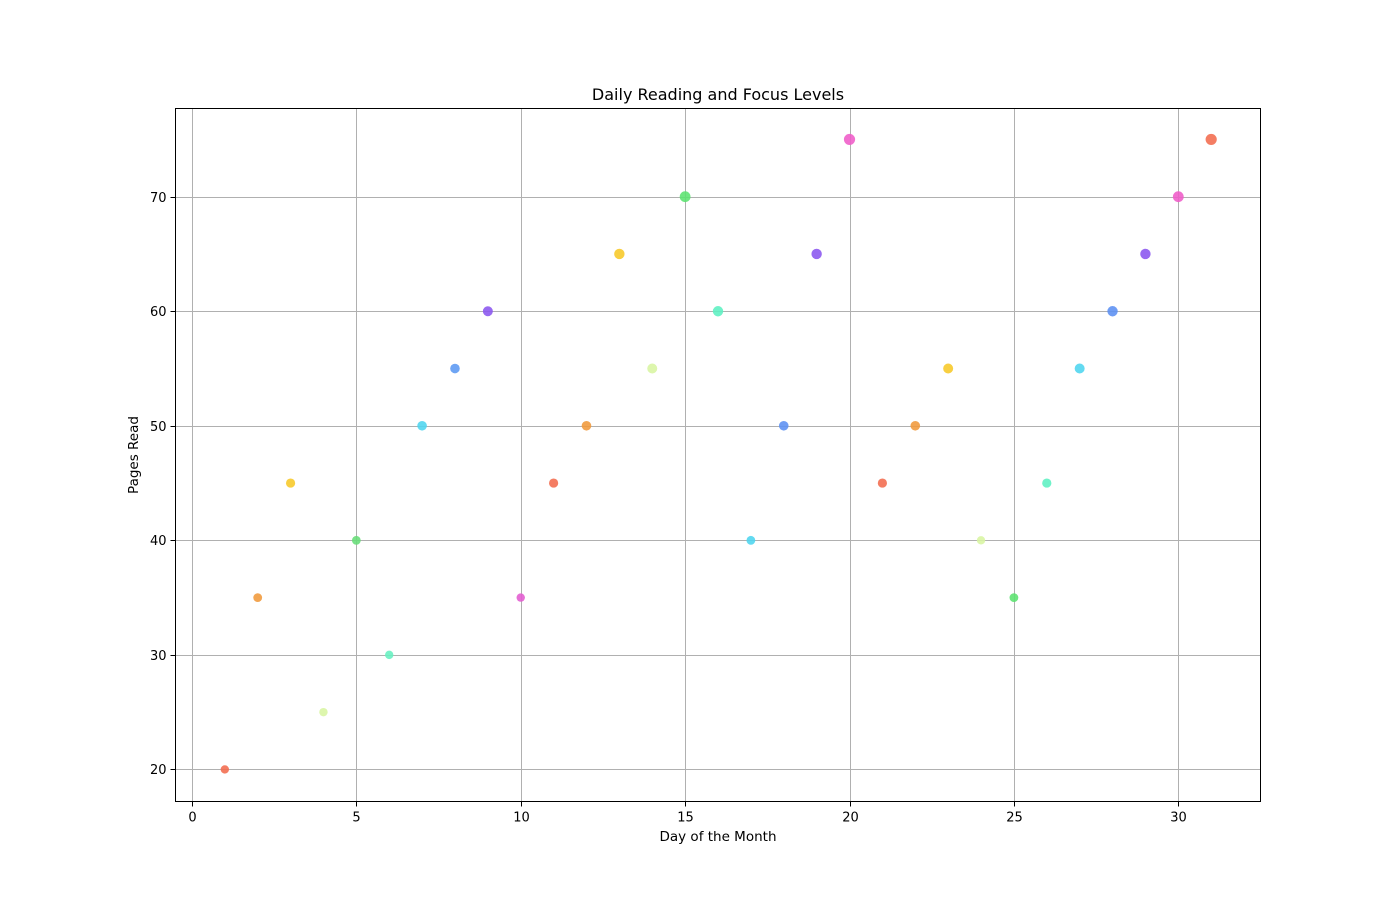  Describe the element at coordinates (158, 198) in the screenshot. I see `y-tick-label: 70` at that location.